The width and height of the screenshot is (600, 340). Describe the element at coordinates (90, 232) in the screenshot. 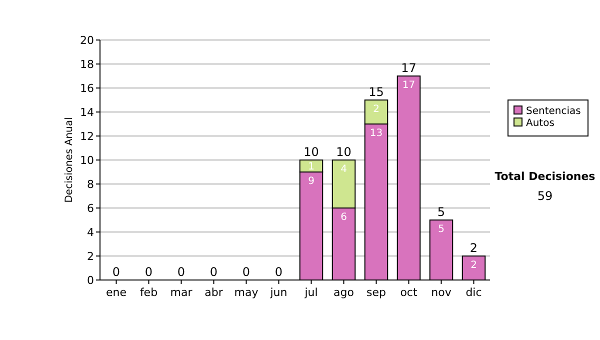

I see `y-tick-label: 4` at that location.